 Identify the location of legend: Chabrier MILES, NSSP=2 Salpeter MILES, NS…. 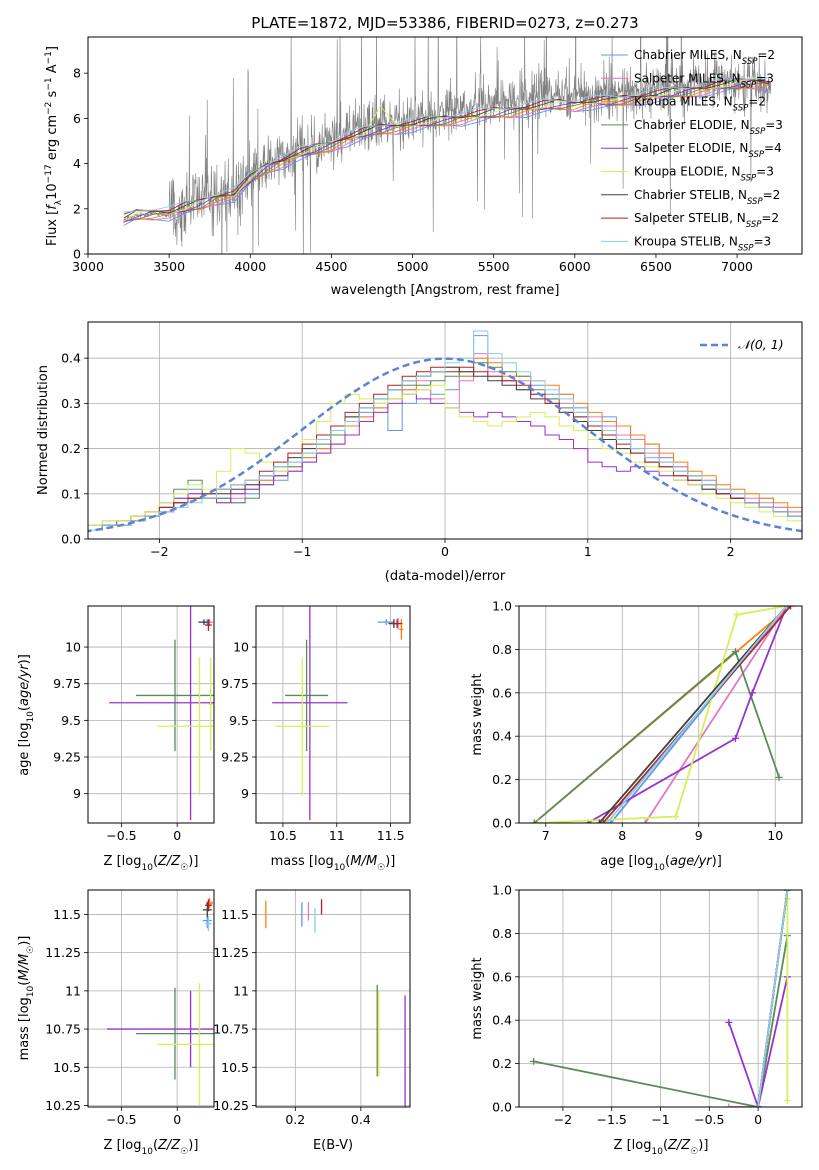
(692, 150).